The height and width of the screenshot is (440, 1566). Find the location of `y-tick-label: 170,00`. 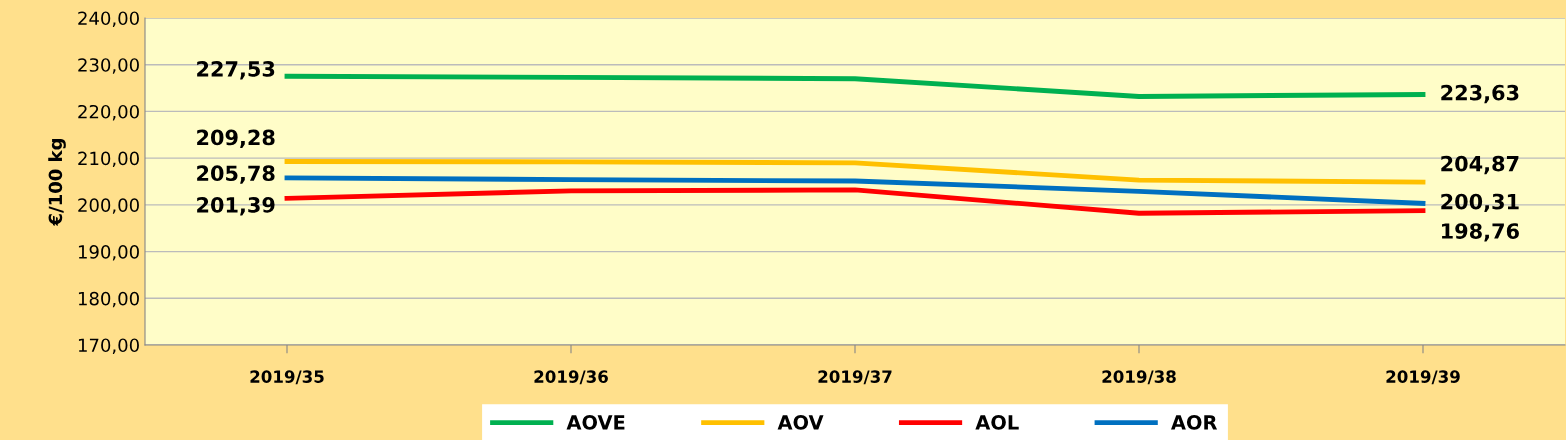

y-tick-label: 170,00 is located at coordinates (108, 346).